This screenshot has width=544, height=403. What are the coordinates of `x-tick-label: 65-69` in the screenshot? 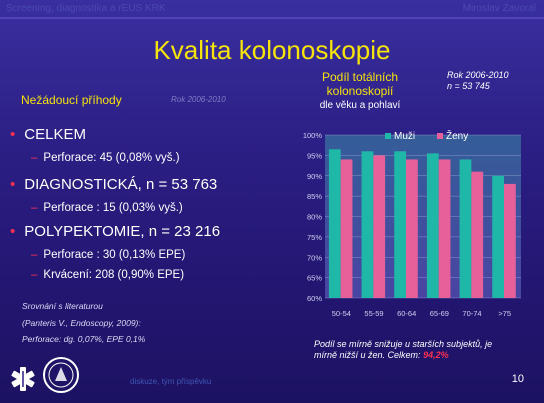 It's located at (439, 313).